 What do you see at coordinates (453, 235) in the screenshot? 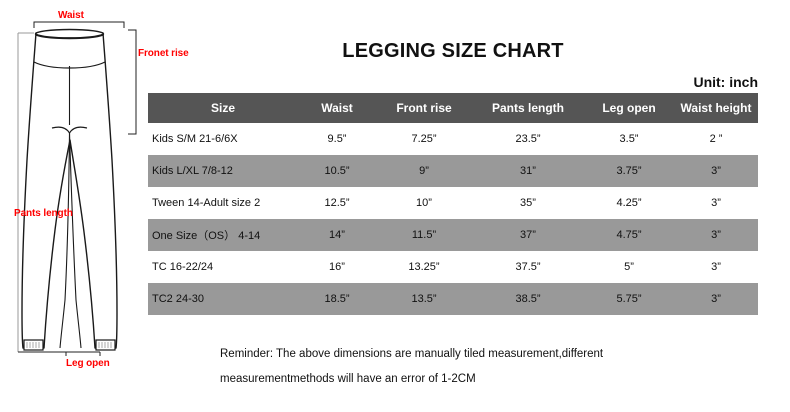
I see `table-row: One Size（OS） 4-14 14” 11.5” 37” 4.75” 3”` at bounding box center [453, 235].